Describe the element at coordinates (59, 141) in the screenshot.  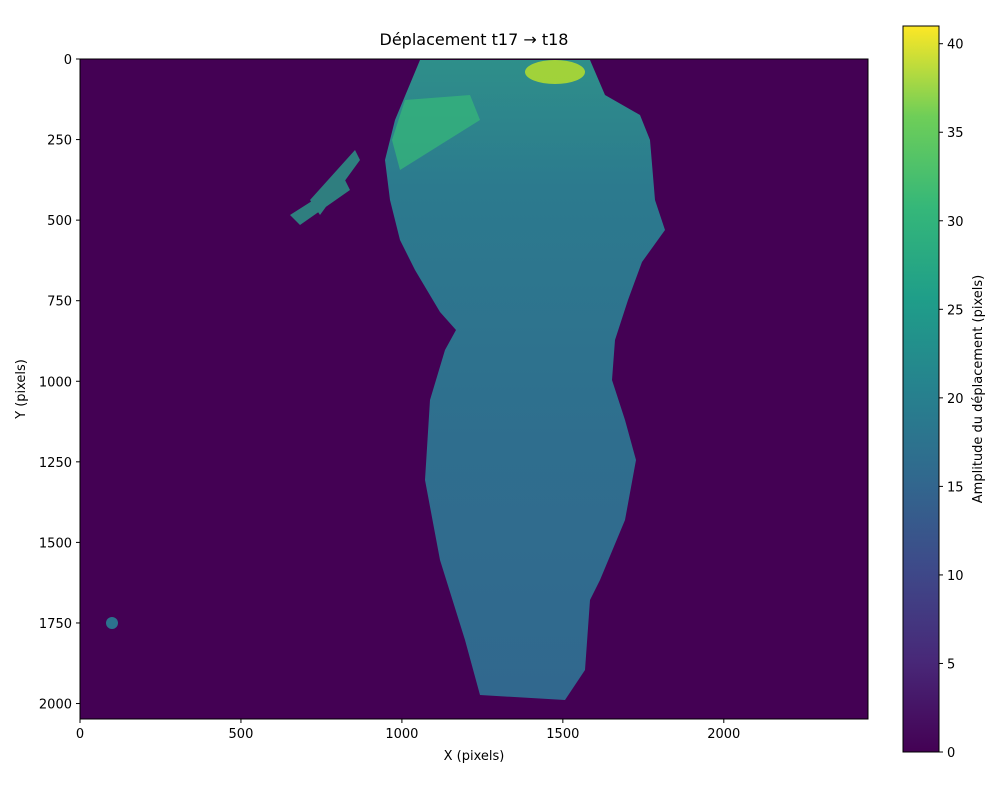
I see `y-tick-label: 250` at that location.